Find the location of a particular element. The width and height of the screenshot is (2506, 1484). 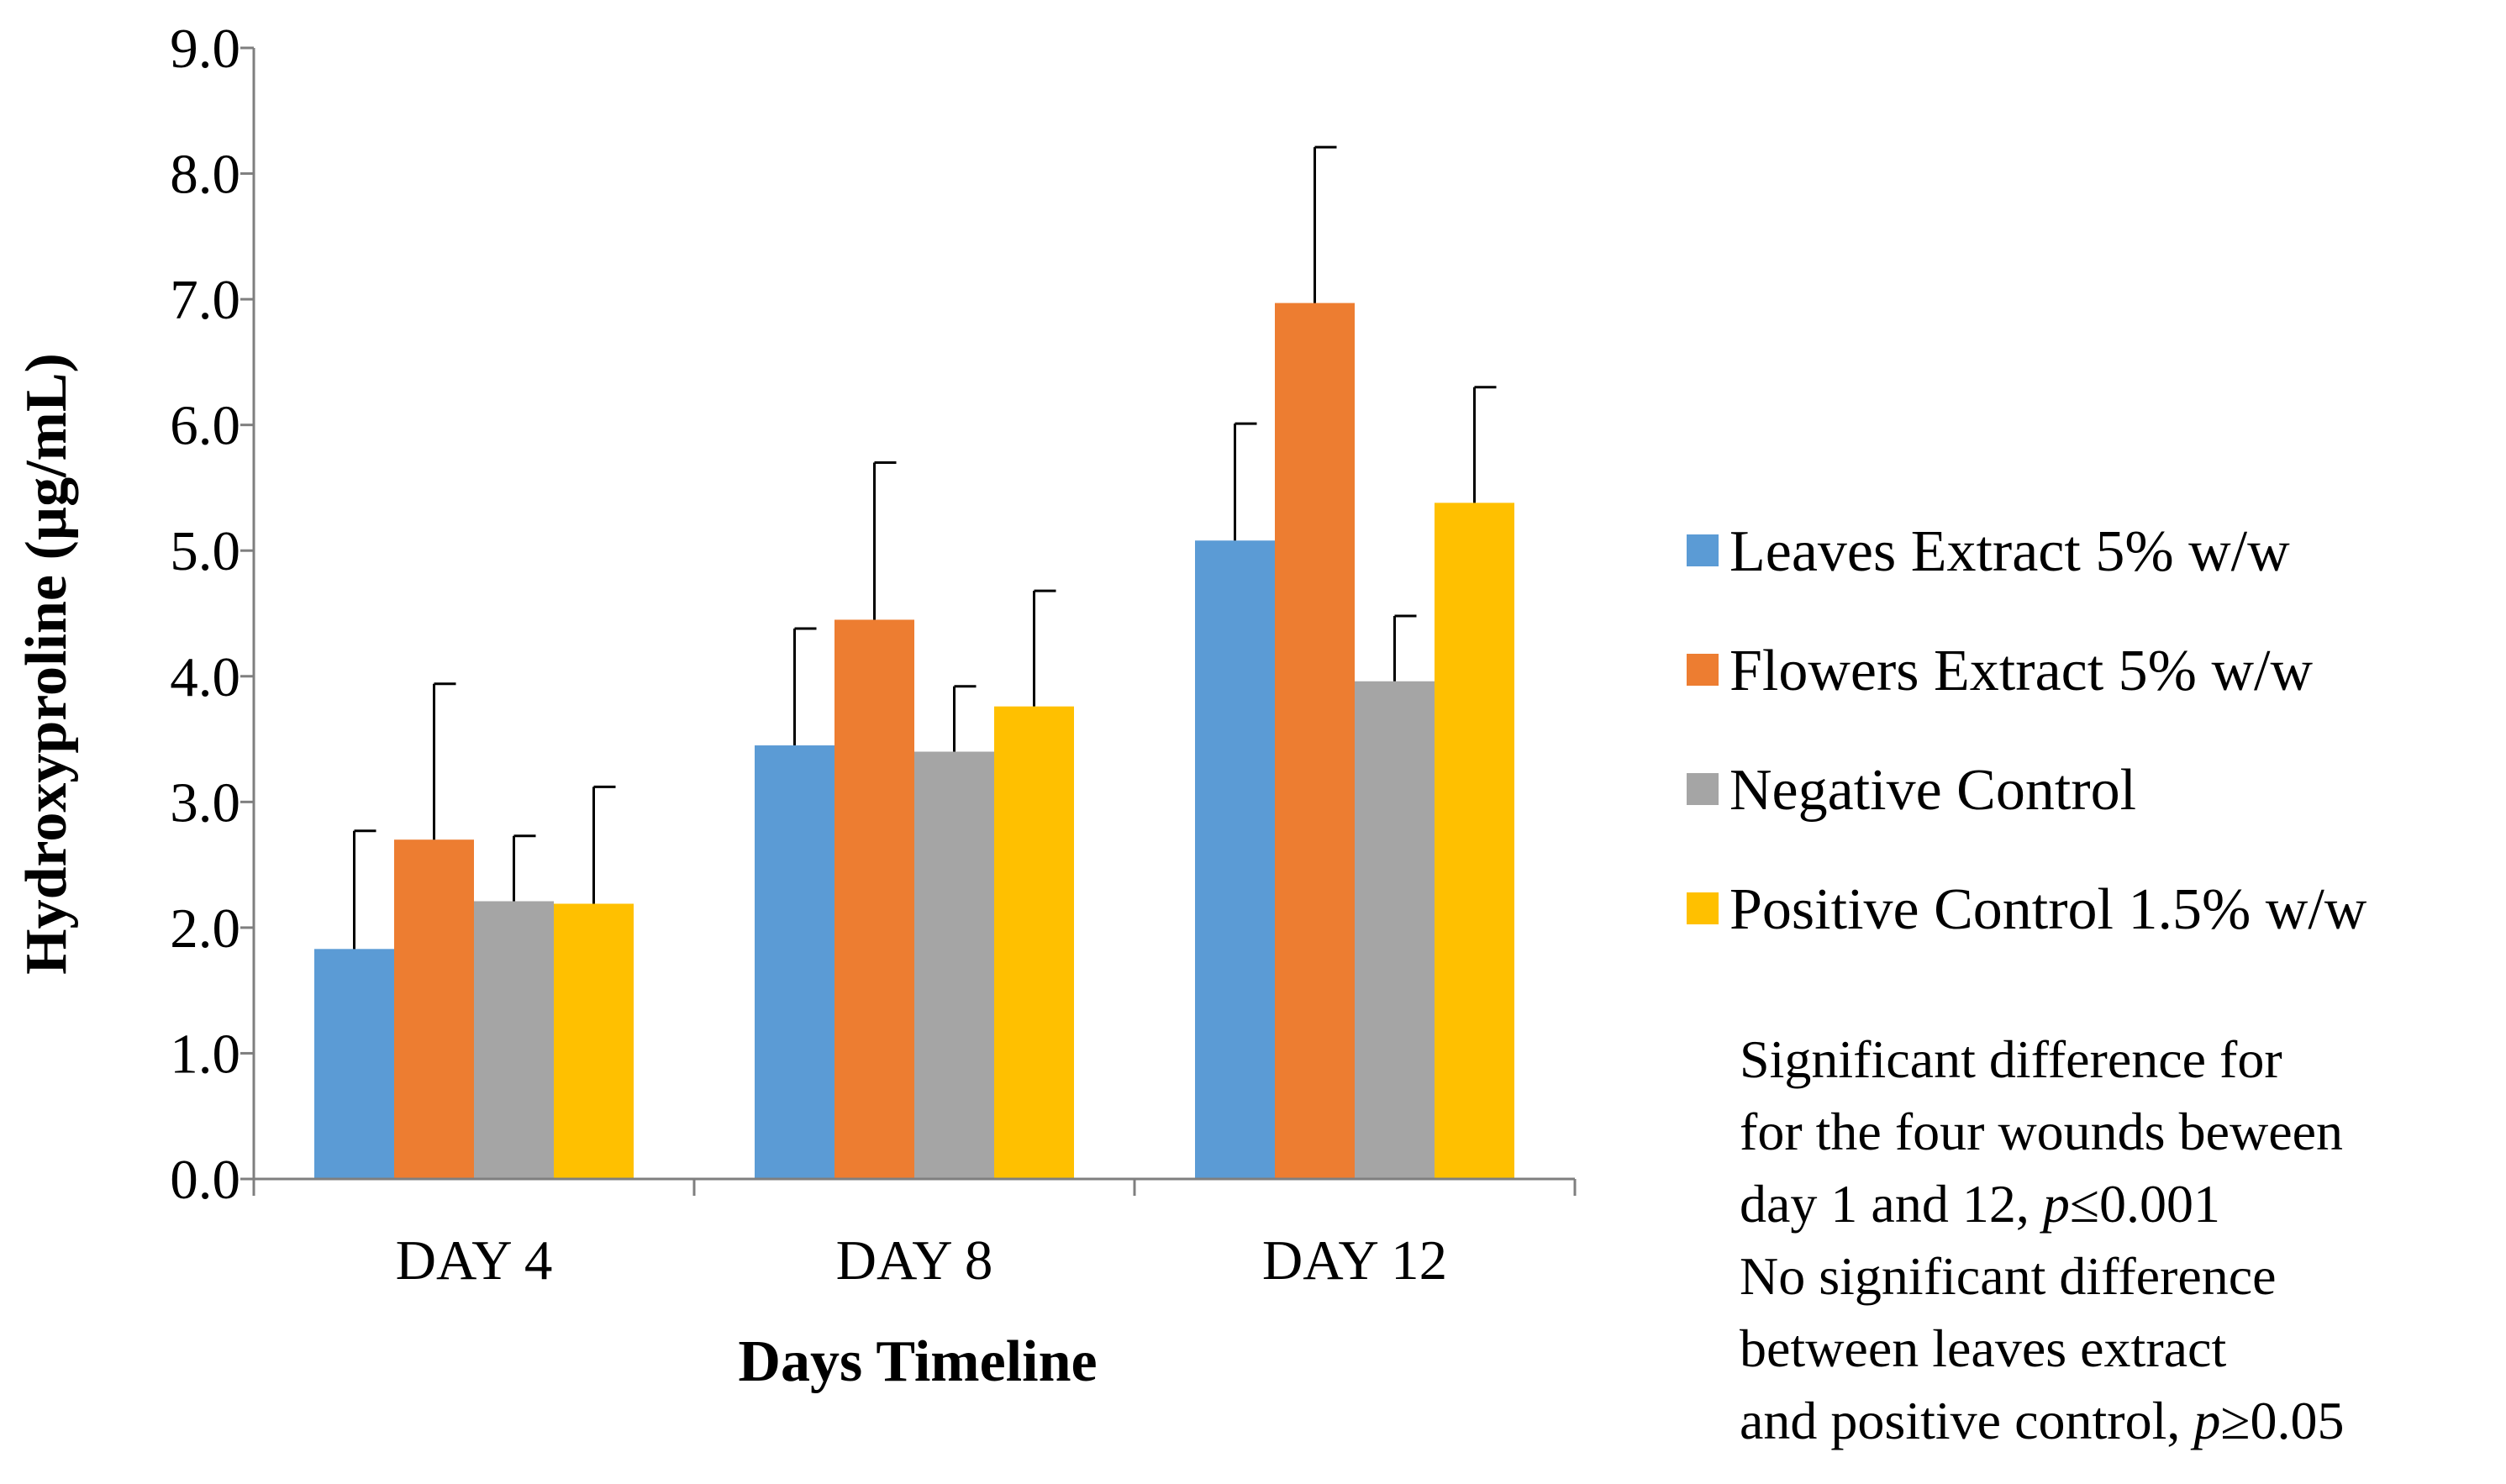

note-line-5: between leaves extract is located at coordinates (1983, 1348).